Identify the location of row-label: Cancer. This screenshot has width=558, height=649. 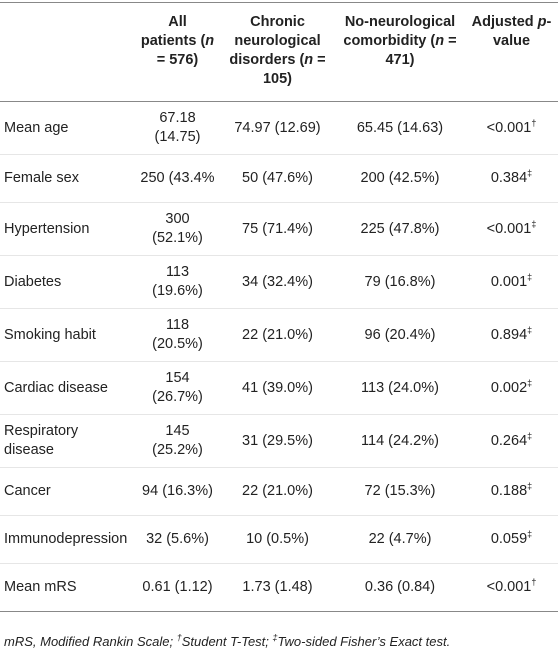
(67, 491).